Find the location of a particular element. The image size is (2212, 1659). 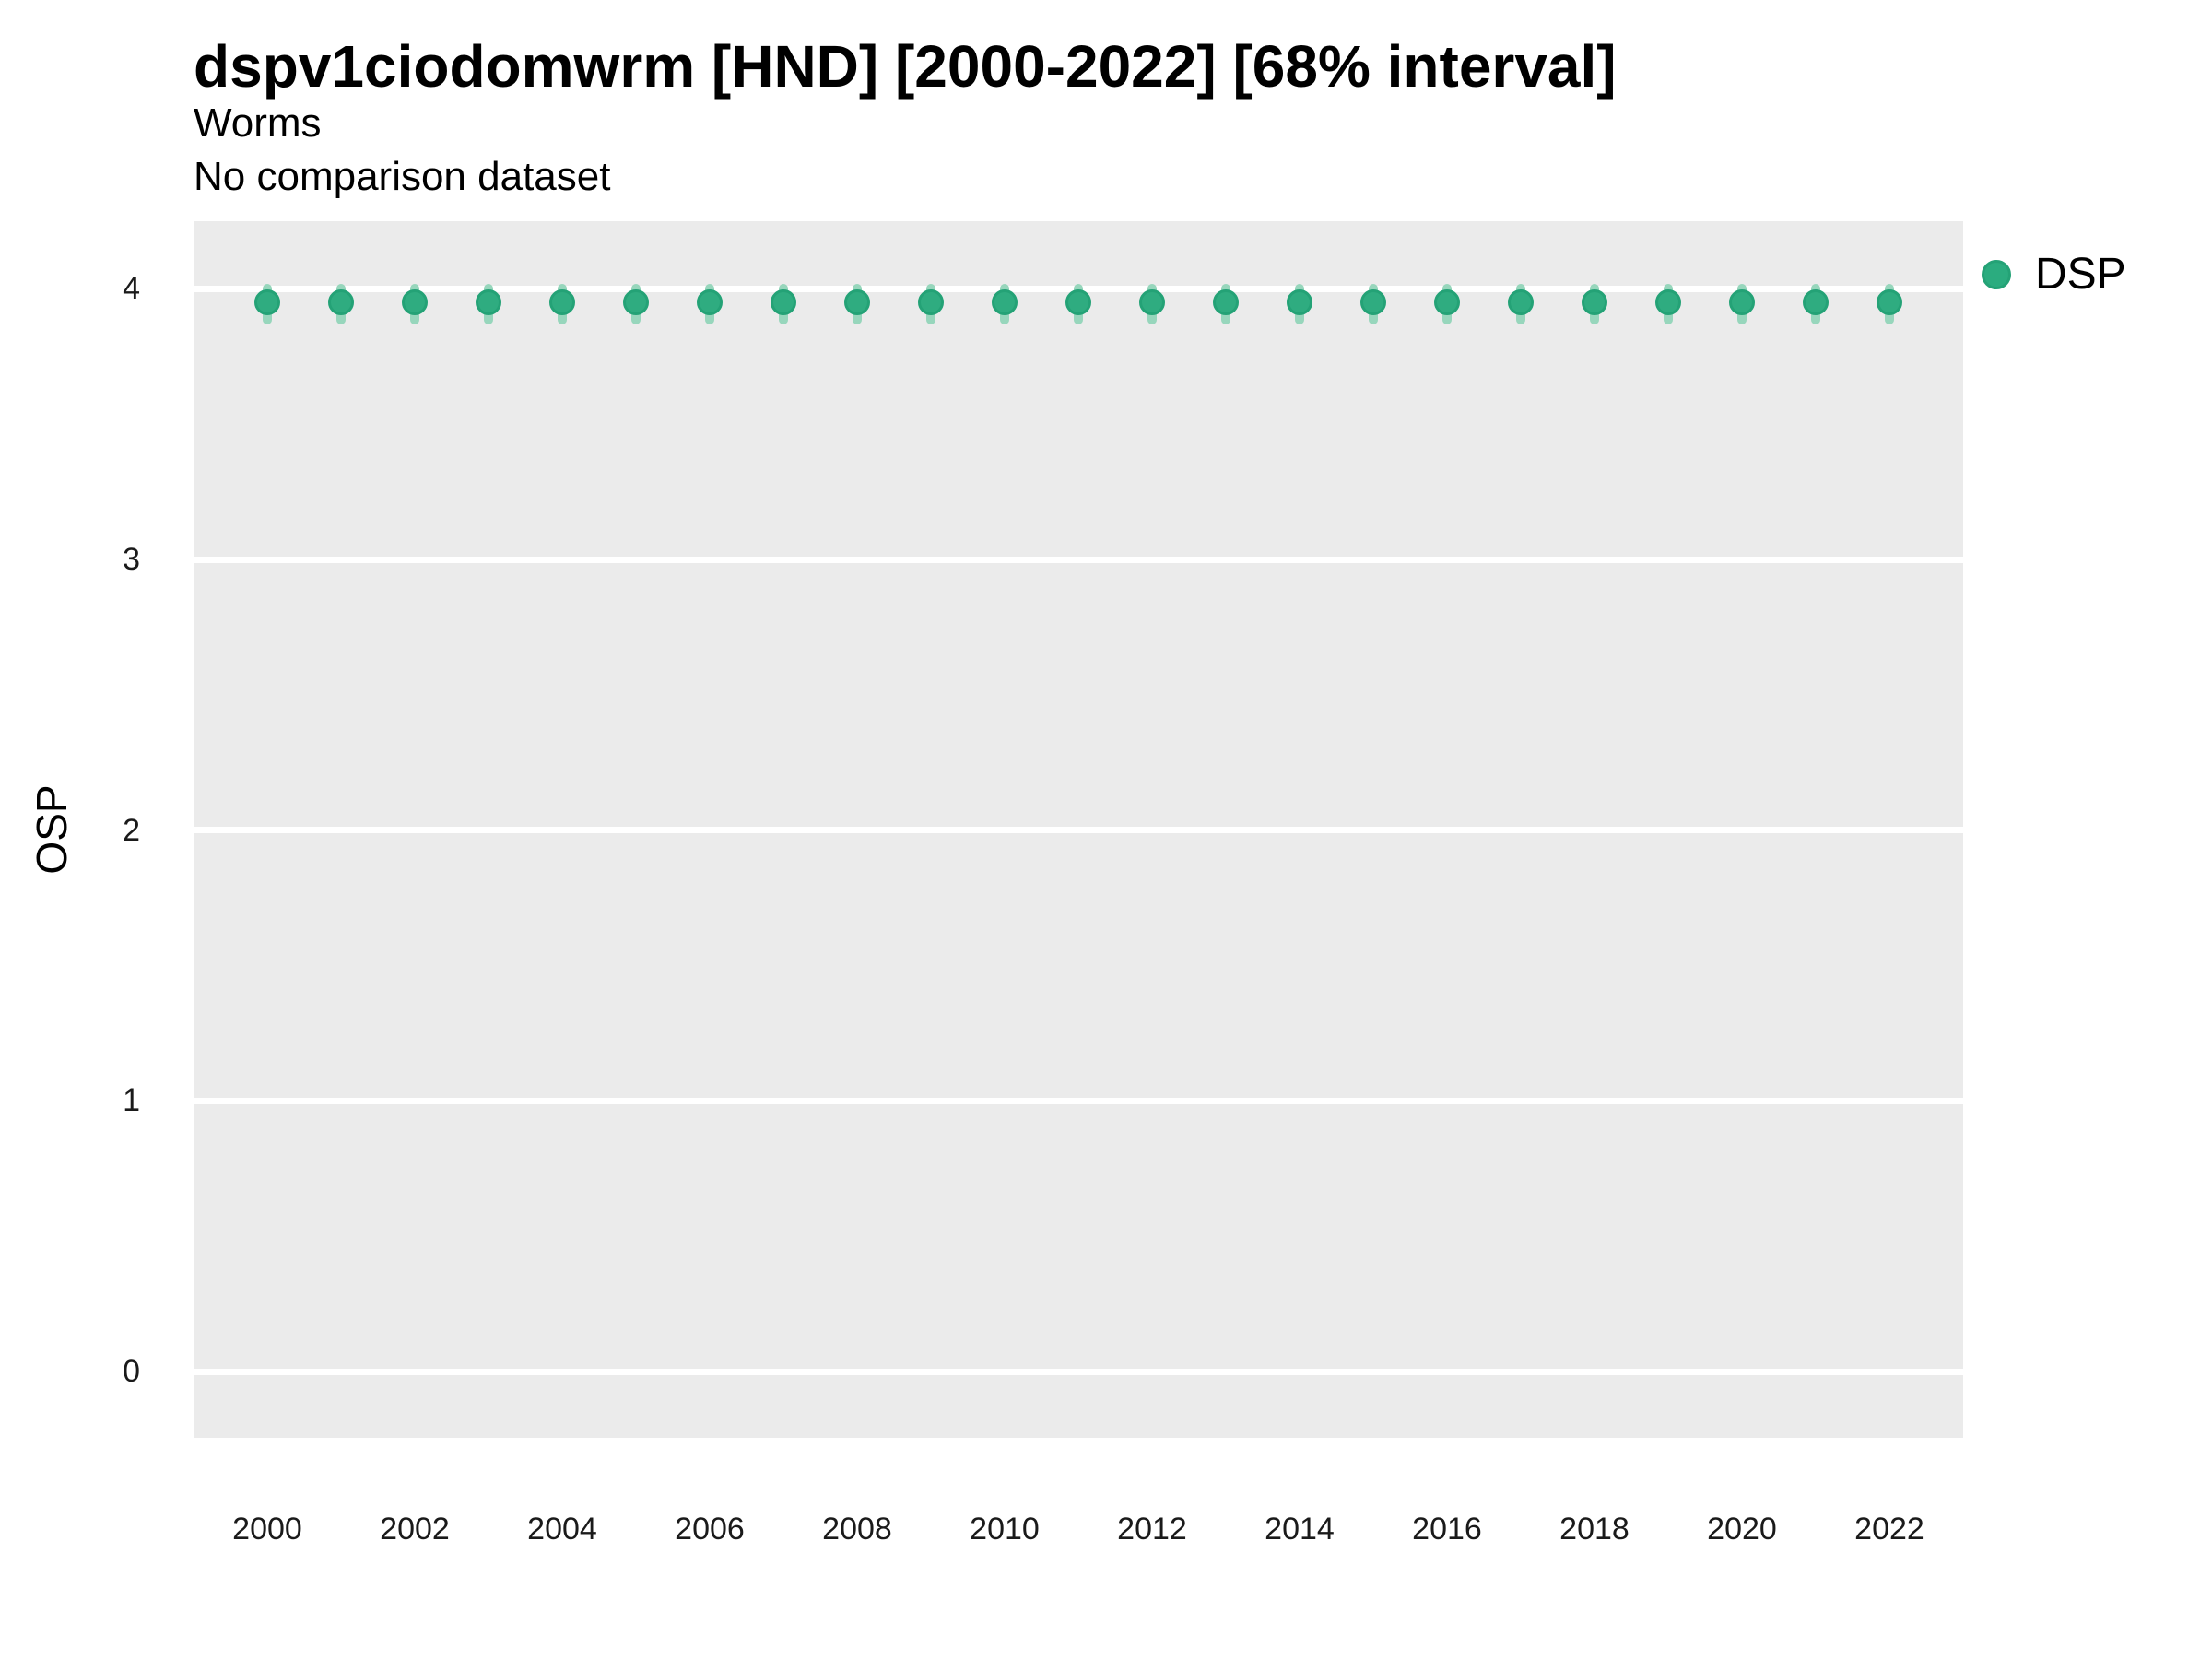

y-tick-label-4: 4 is located at coordinates (131, 289).